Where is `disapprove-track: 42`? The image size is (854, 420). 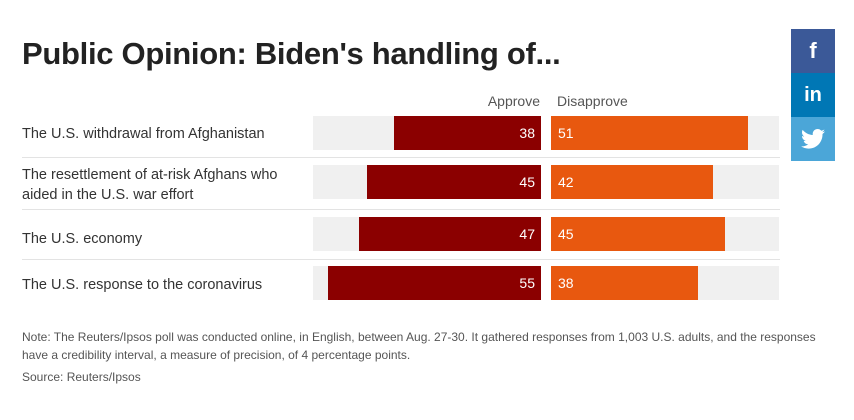
disapprove-track: 42 is located at coordinates (665, 182).